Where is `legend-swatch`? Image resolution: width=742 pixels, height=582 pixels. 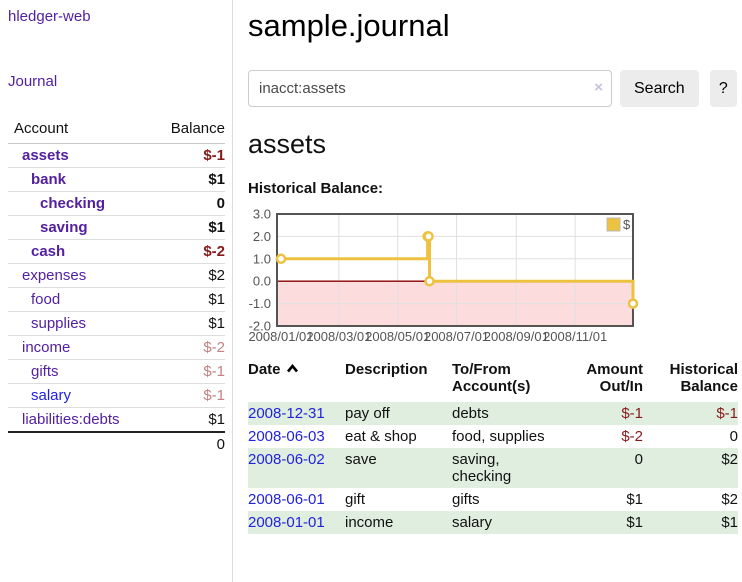
legend-swatch is located at coordinates (613, 224).